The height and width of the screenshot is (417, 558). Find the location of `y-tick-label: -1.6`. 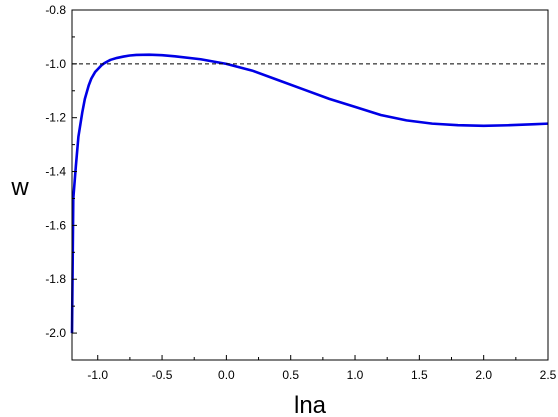

y-tick-label: -1.6 is located at coordinates (55, 225).